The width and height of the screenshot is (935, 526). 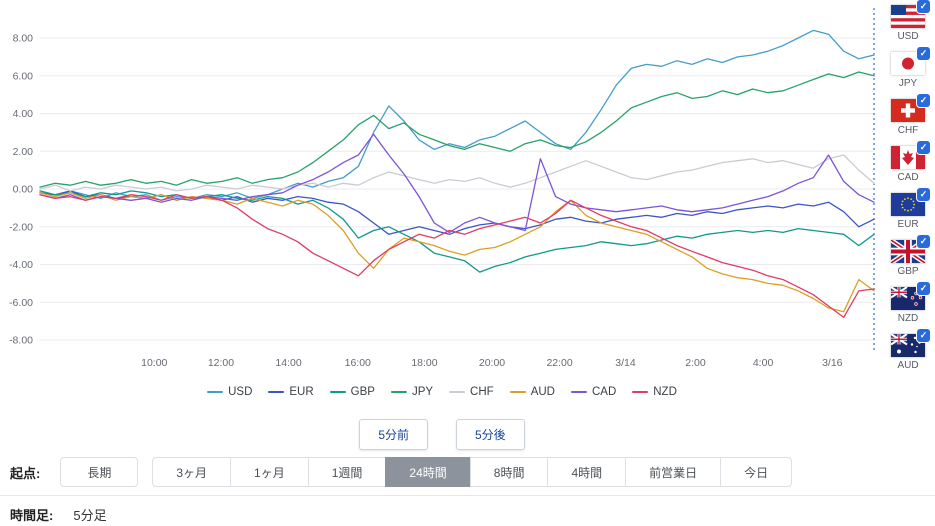 What do you see at coordinates (21, 227) in the screenshot?
I see `y-axis-label: -2.00` at bounding box center [21, 227].